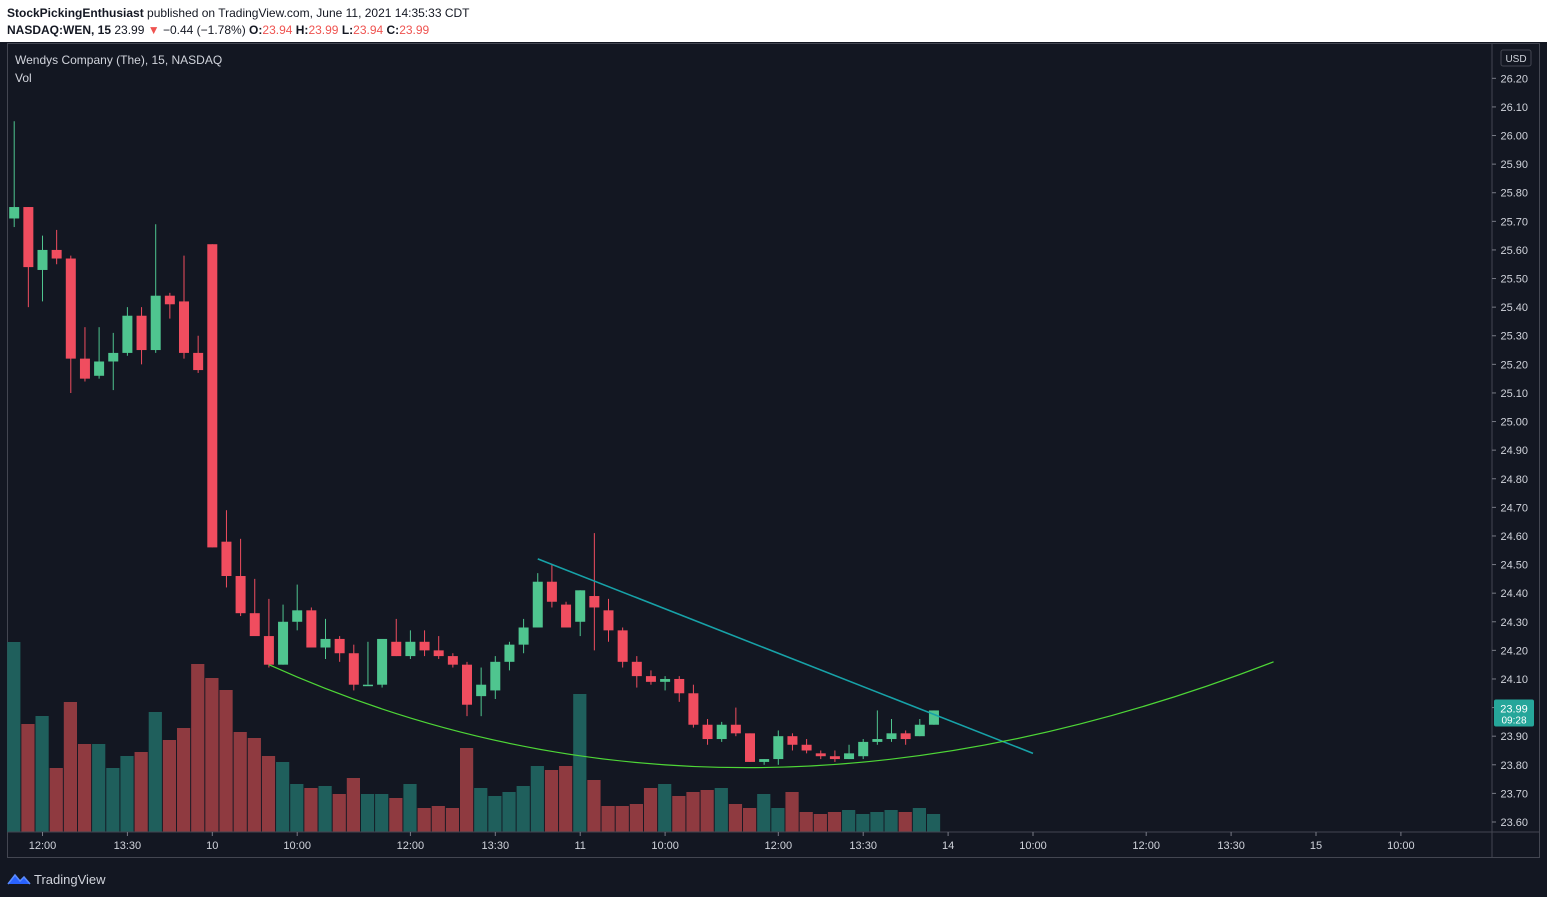 The image size is (1547, 897). Describe the element at coordinates (948, 846) in the screenshot. I see `time-tick-label: 14` at that location.